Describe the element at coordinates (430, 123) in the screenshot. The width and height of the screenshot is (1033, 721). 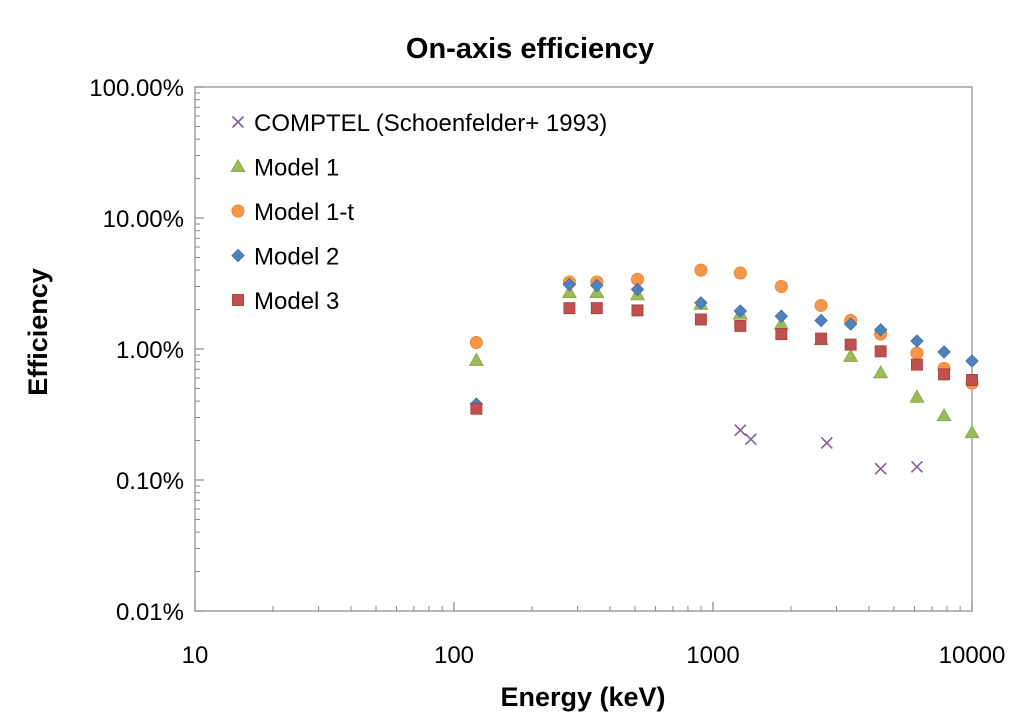
I see `legend-label: COMPTEL (Schoenfelder+ 1993)` at that location.